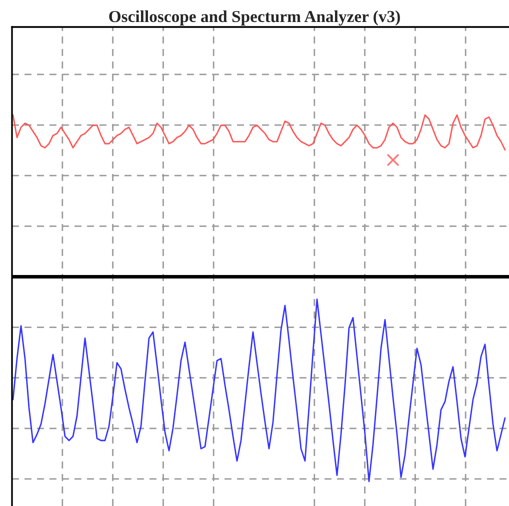  Describe the element at coordinates (254, 18) in the screenshot. I see `chart-title: Oscilloscope and Specturm Analyzer (v3)` at that location.